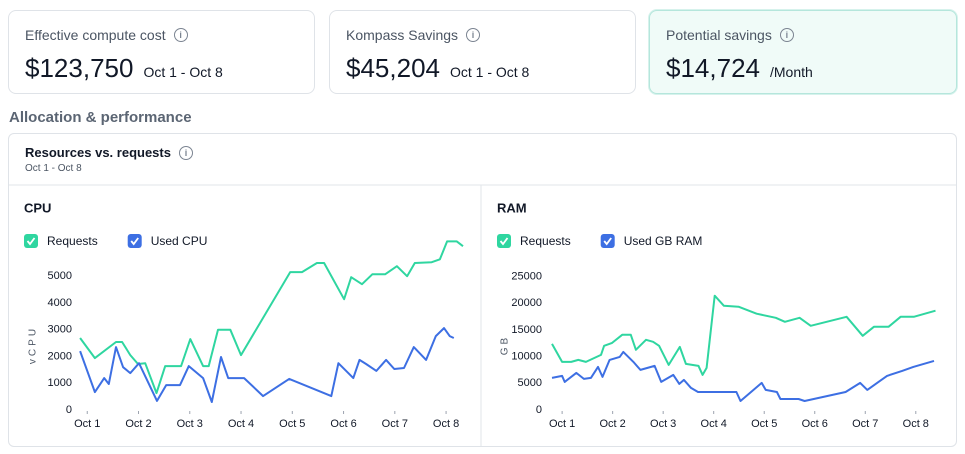  Describe the element at coordinates (526, 357) in the screenshot. I see `y-tick-label: 10000` at that location.